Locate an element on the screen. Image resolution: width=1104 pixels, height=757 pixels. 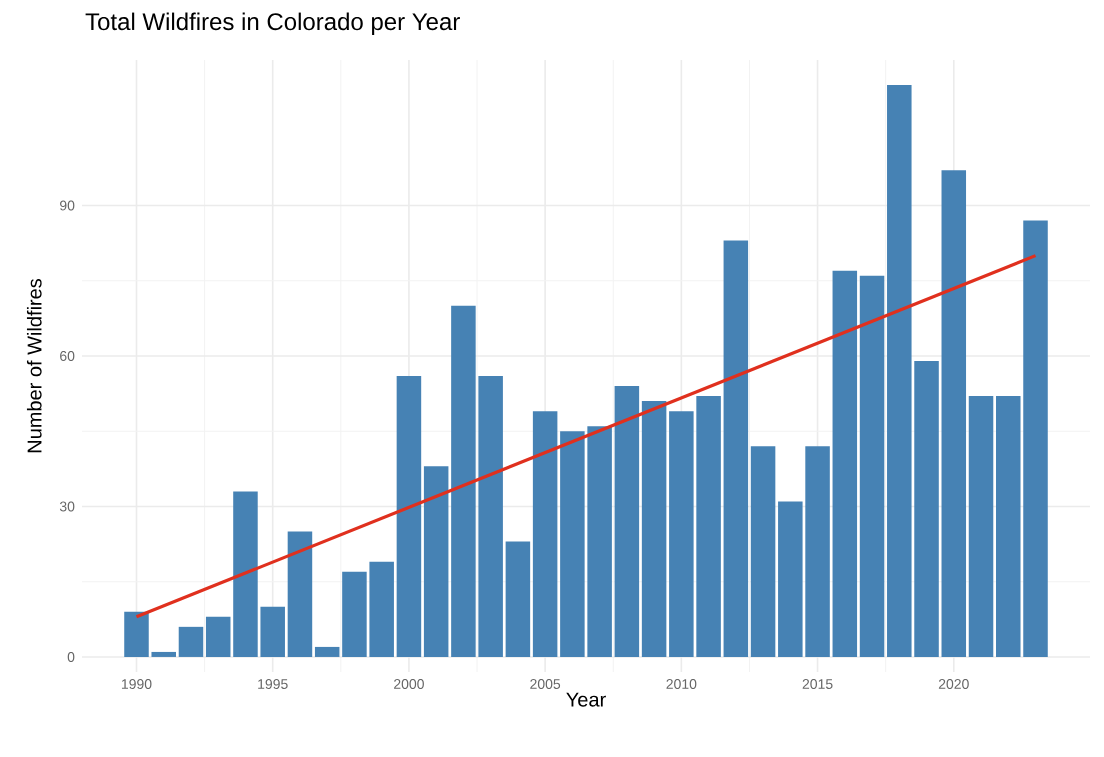
x-tick-label: 2015 is located at coordinates (817, 684).